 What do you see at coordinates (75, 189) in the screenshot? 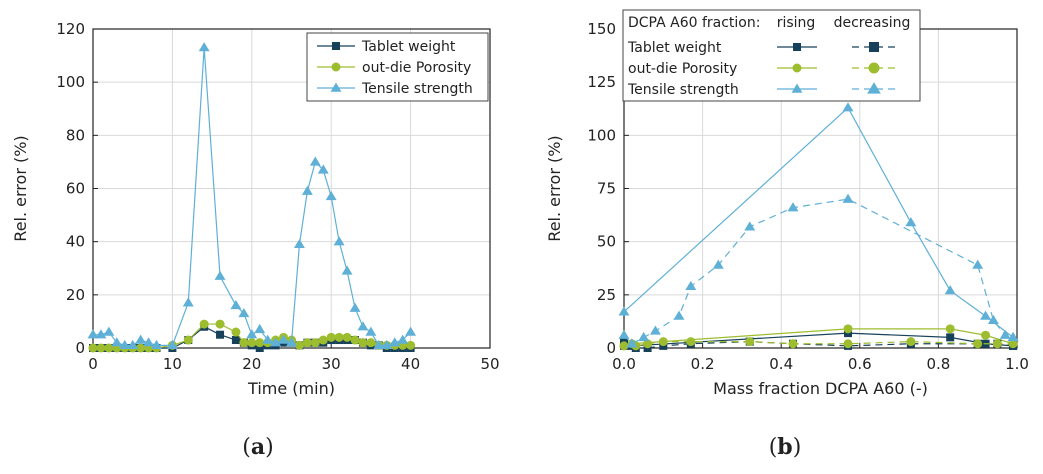
I see `y-tick-label: 60` at bounding box center [75, 189].